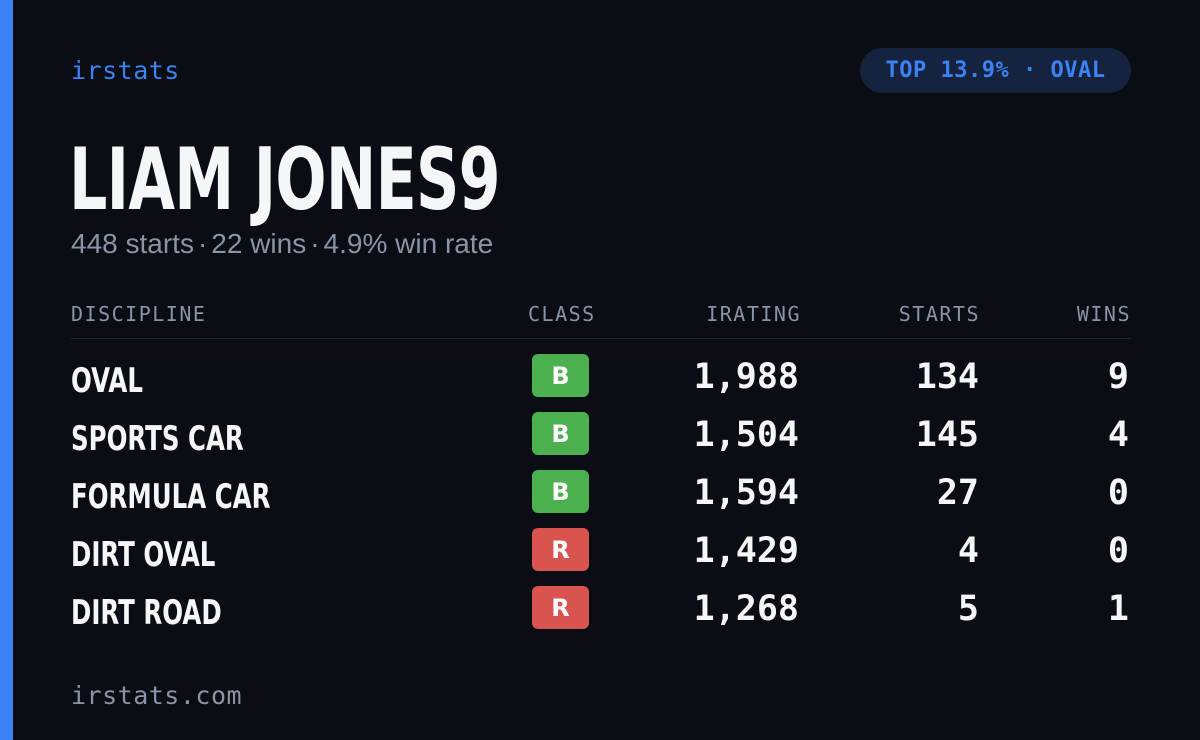 The width and height of the screenshot is (1200, 740). I want to click on header-class: CLASS, so click(562, 314).